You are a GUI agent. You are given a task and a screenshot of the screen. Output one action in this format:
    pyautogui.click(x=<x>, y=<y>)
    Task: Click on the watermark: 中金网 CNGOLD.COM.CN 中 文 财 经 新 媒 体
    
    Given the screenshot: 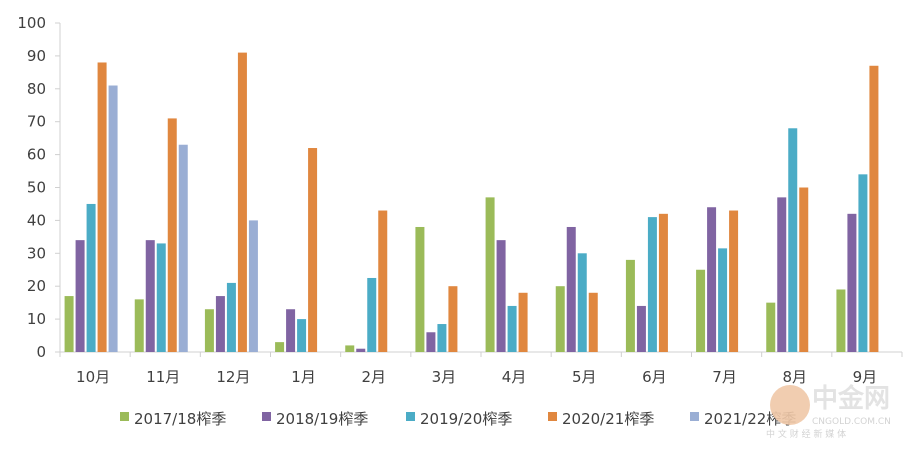 What is the action you would take?
    pyautogui.click(x=828, y=411)
    